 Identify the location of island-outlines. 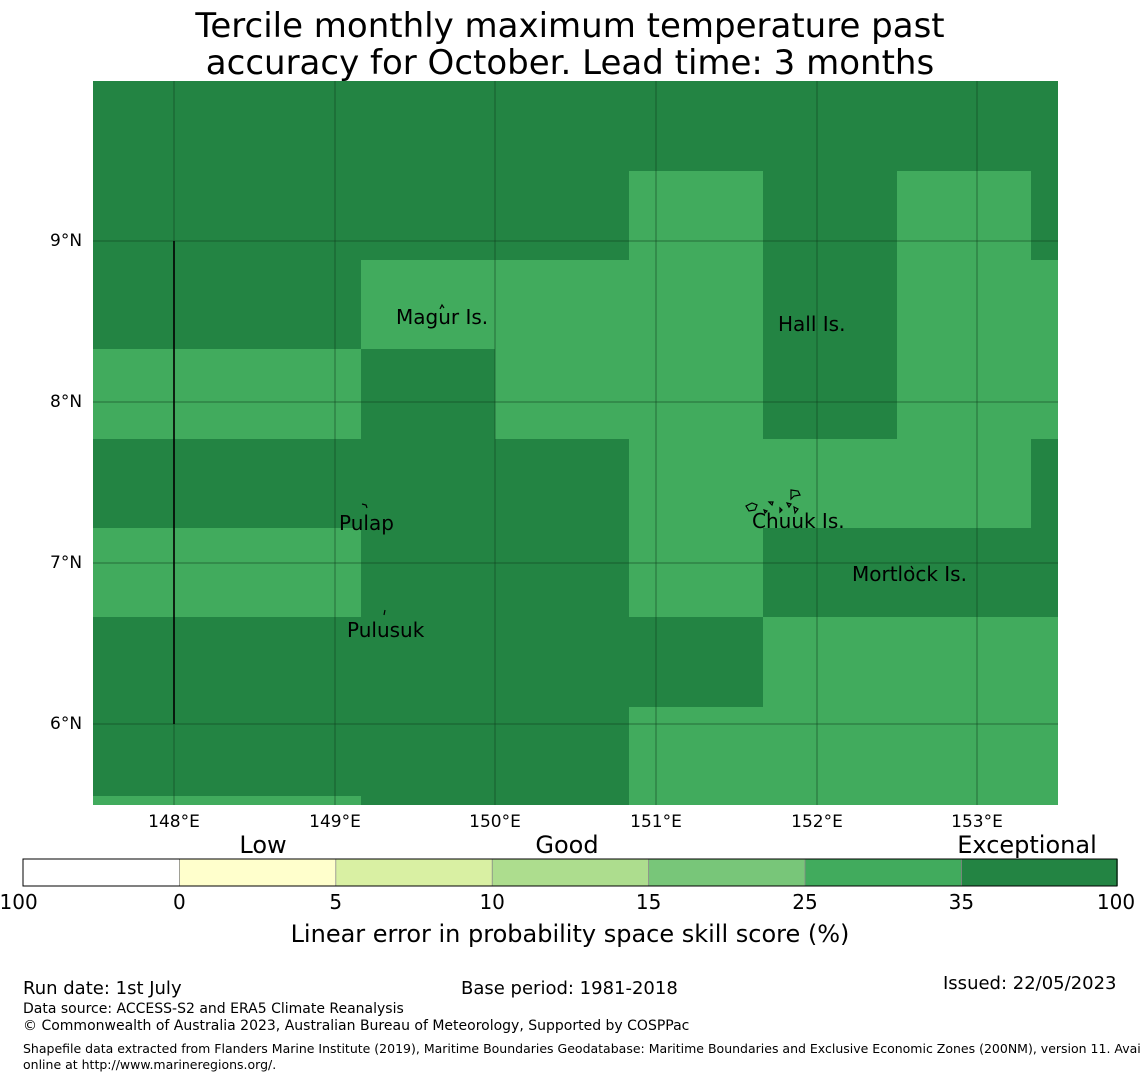
(637, 459).